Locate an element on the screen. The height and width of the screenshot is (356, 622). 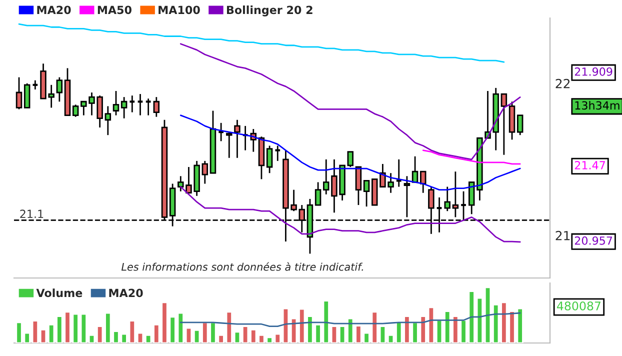
y-tick-label: 21 is located at coordinates (563, 235).